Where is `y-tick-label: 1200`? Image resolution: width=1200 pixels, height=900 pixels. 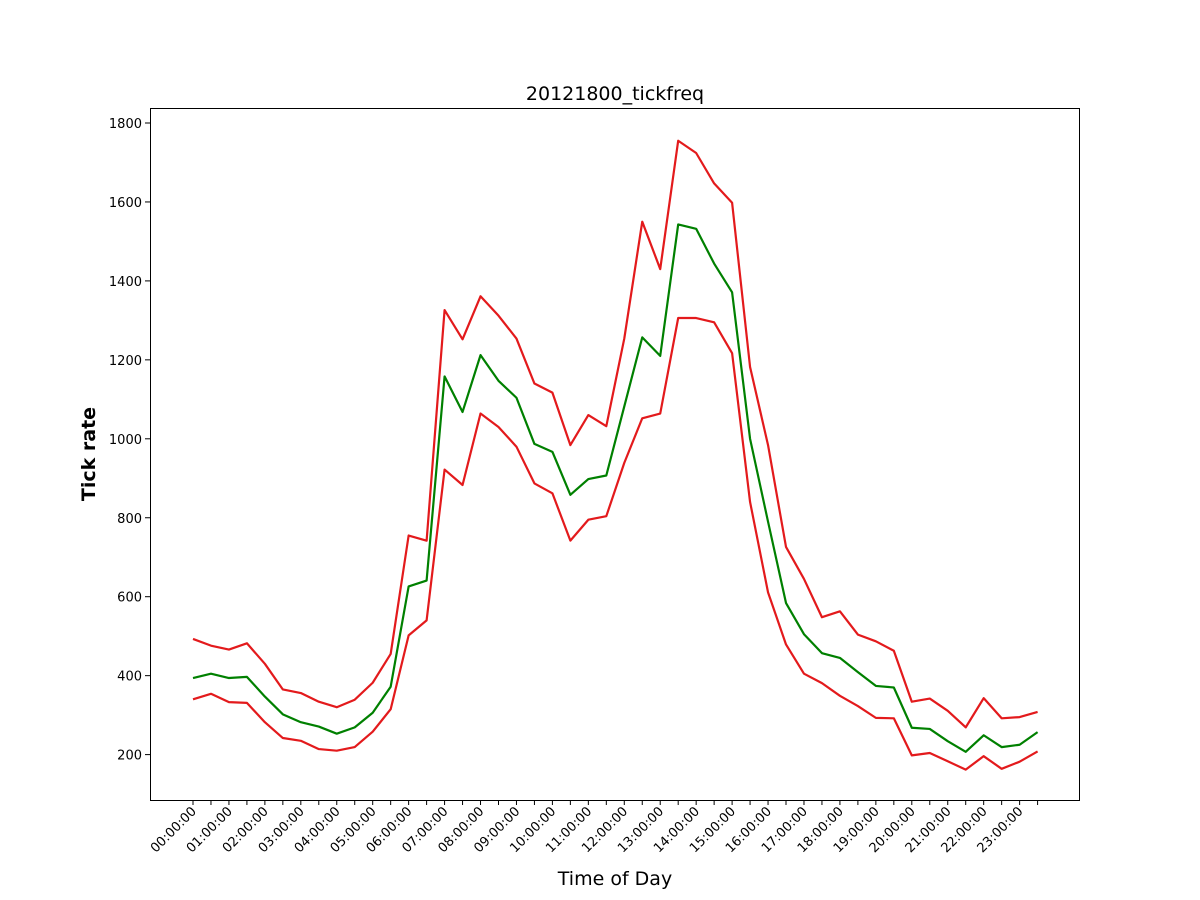
y-tick-label: 1200 is located at coordinates (125, 361).